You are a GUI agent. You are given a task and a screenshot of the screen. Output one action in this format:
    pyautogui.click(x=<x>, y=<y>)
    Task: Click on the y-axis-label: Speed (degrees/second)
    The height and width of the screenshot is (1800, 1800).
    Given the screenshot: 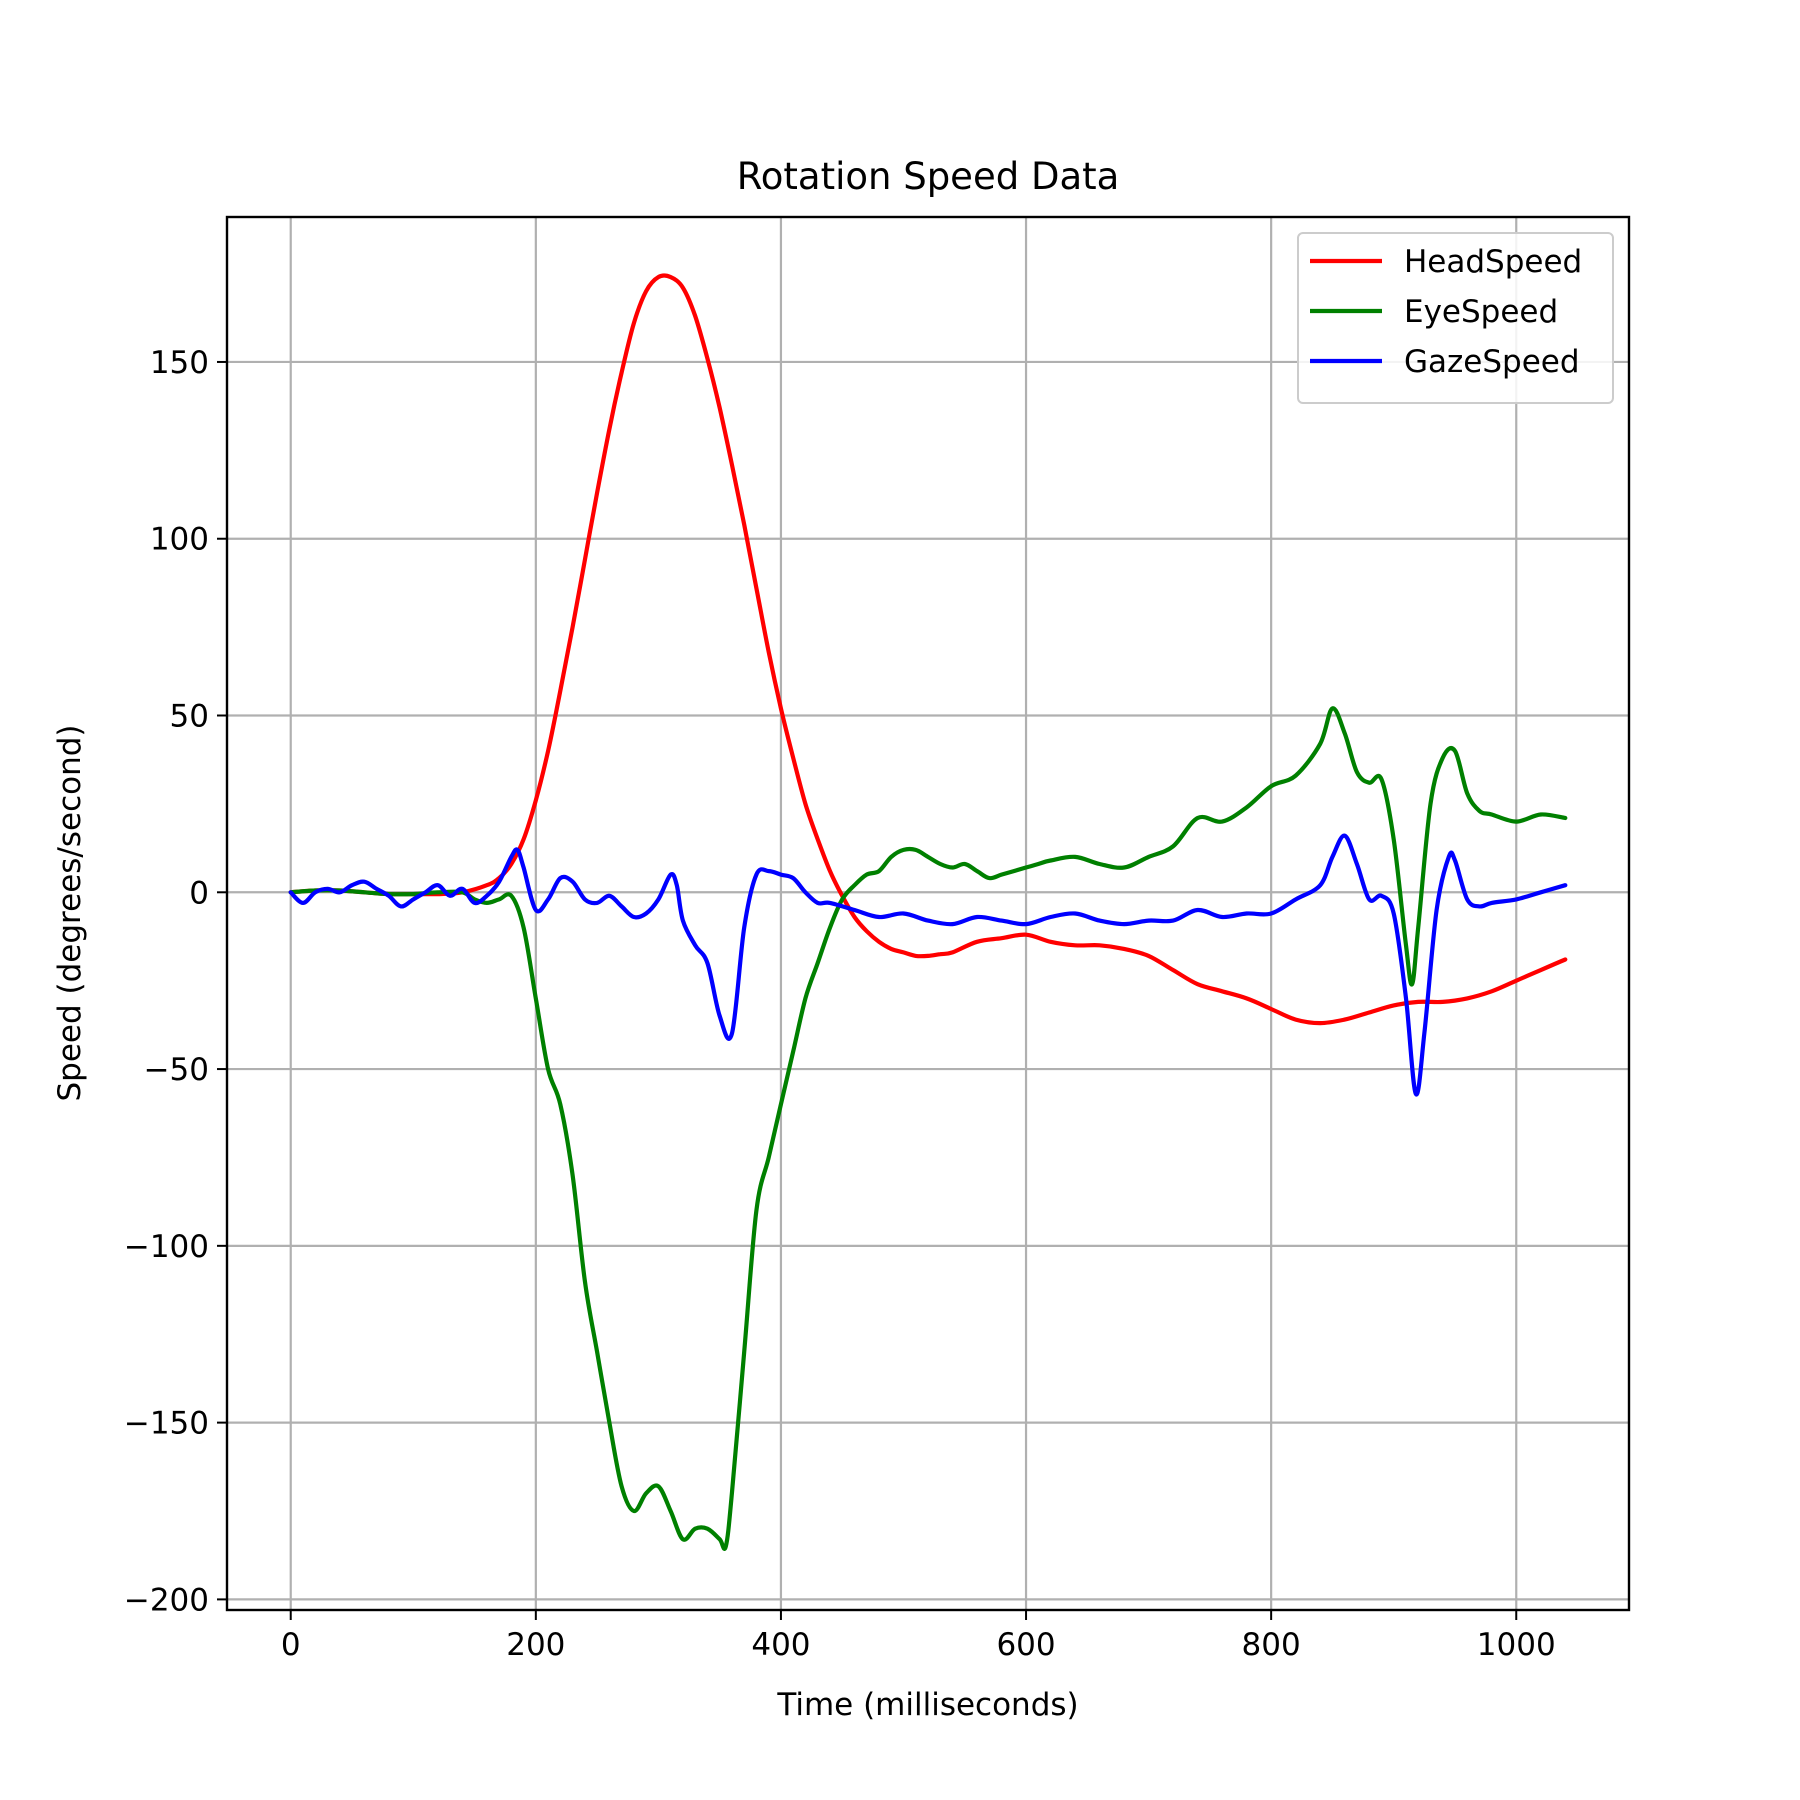 What is the action you would take?
    pyautogui.click(x=70, y=912)
    